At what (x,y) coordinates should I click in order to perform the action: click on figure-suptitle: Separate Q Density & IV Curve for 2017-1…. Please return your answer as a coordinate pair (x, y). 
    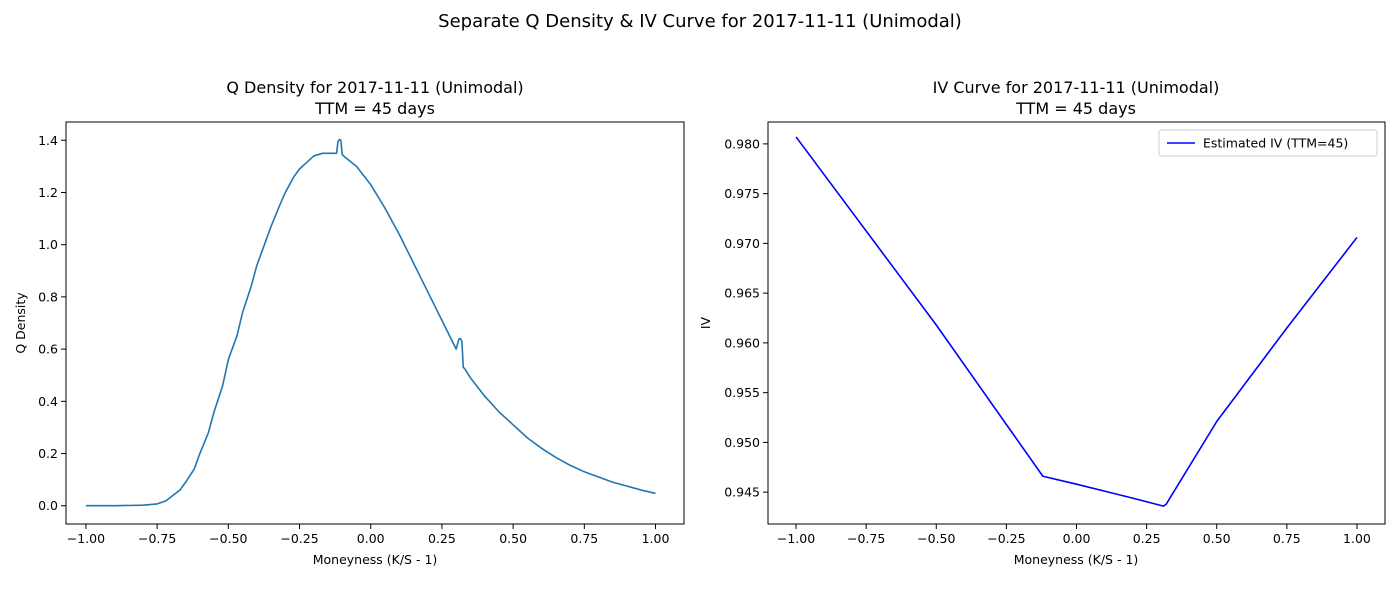
    Looking at the image, I should click on (700, 21).